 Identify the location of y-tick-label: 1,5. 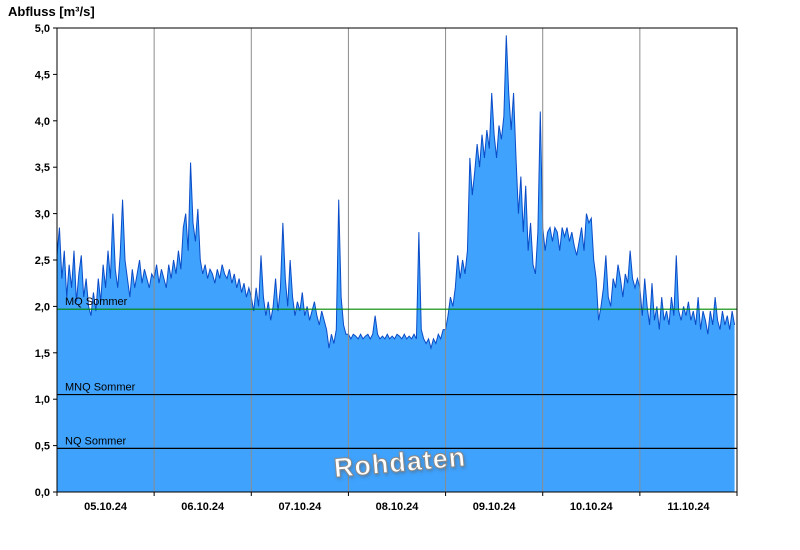
(42, 354).